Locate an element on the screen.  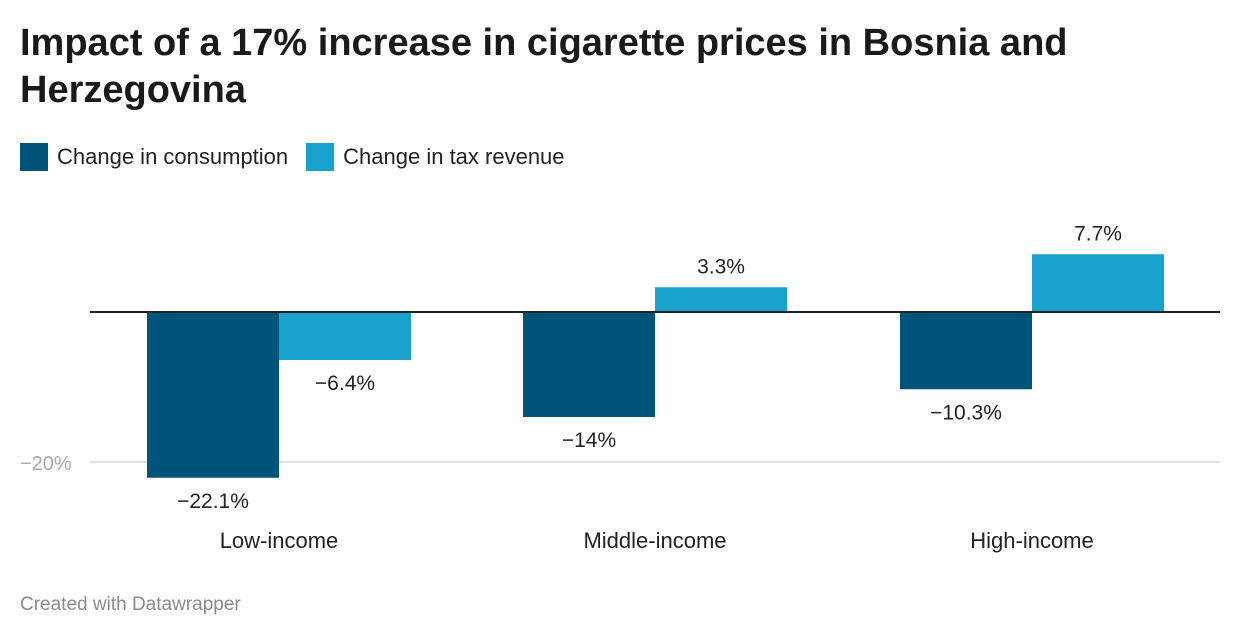
data-label: −22.1% is located at coordinates (213, 501).